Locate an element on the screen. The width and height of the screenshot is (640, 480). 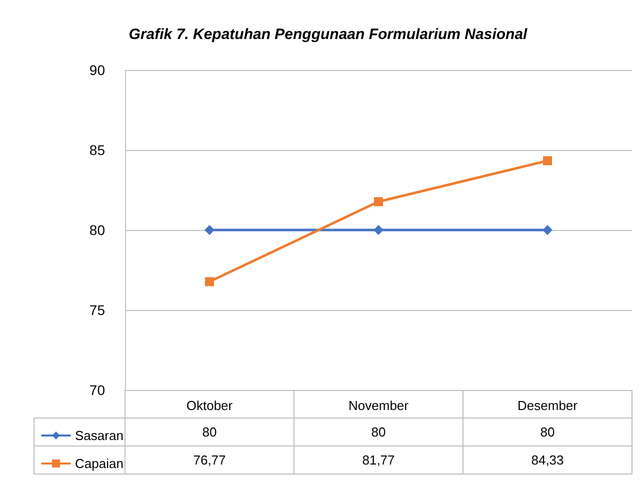
x-tick-label: November is located at coordinates (379, 405).